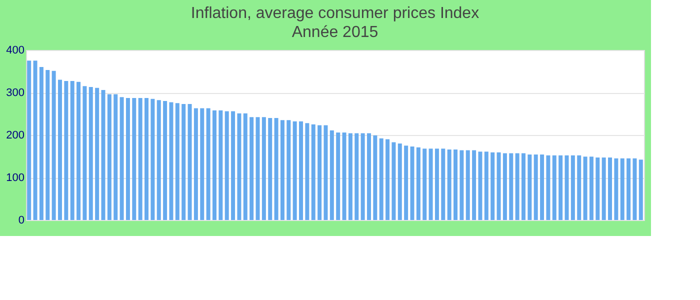  What do you see at coordinates (15, 50) in the screenshot?
I see `y-tick-label: 400` at bounding box center [15, 50].